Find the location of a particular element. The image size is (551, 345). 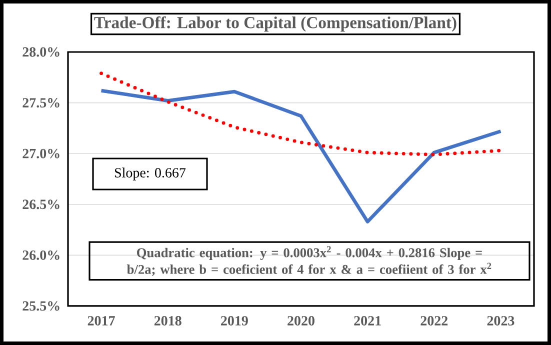

x-tick-label: 2023 is located at coordinates (500, 321).